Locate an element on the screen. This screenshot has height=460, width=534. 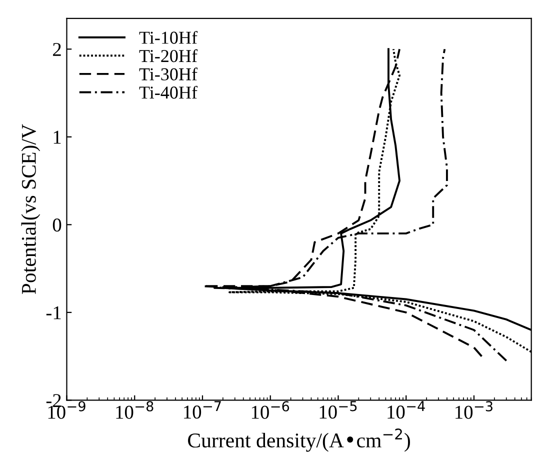
legend-label: Ti-20Hf is located at coordinates (168, 55).